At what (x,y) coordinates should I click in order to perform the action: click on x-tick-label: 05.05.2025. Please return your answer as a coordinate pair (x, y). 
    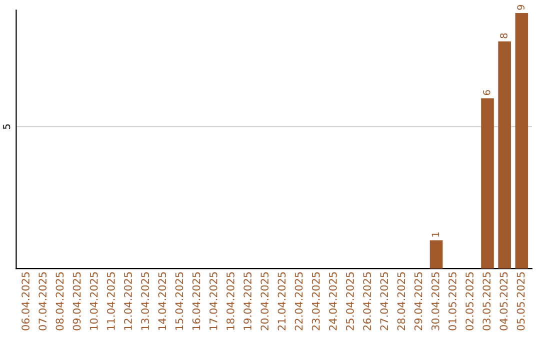
    Looking at the image, I should click on (520, 301).